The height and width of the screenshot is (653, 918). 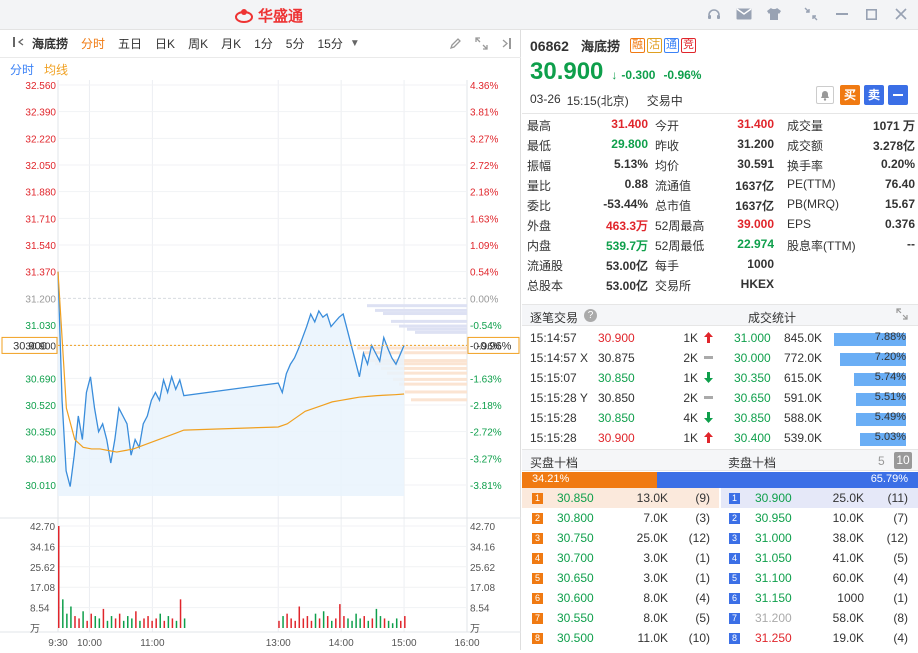 What do you see at coordinates (890, 397) in the screenshot?
I see `volstat-pct: 5.51%` at bounding box center [890, 397].